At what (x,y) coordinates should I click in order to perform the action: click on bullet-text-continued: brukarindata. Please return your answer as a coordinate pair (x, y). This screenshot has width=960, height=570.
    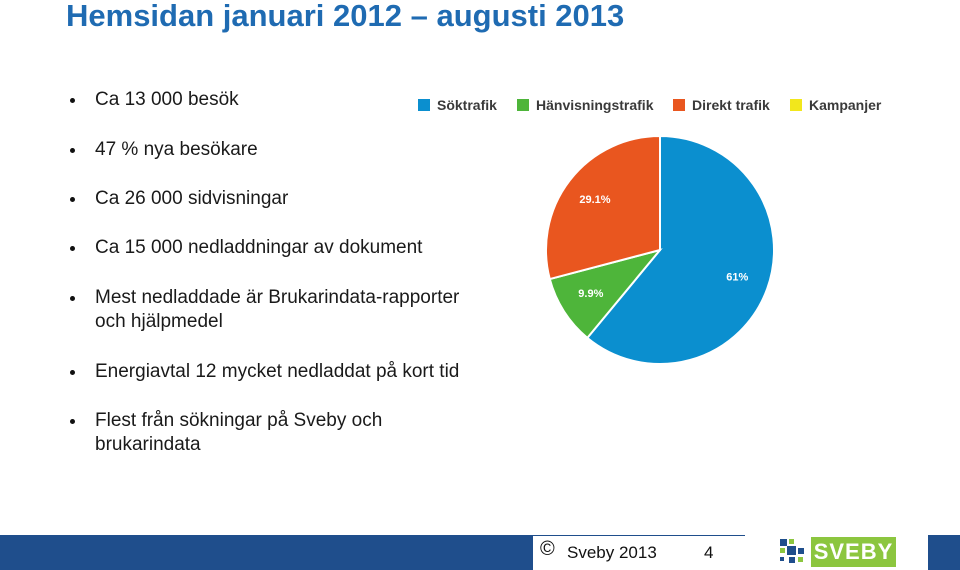
    Looking at the image, I should click on (148, 444).